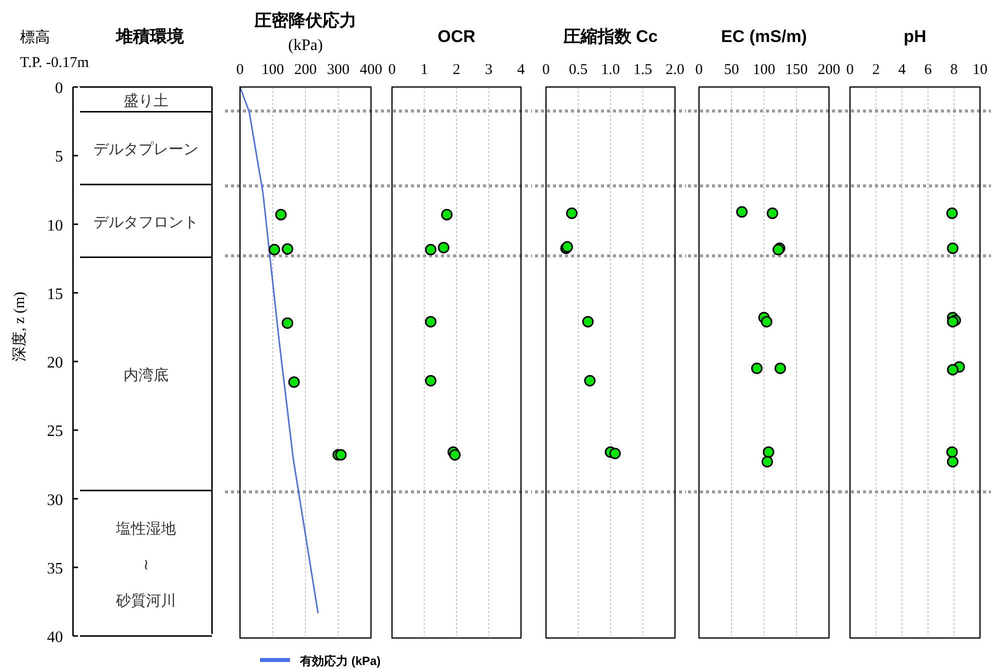  I want to click on text: 標高, so click(35, 37).